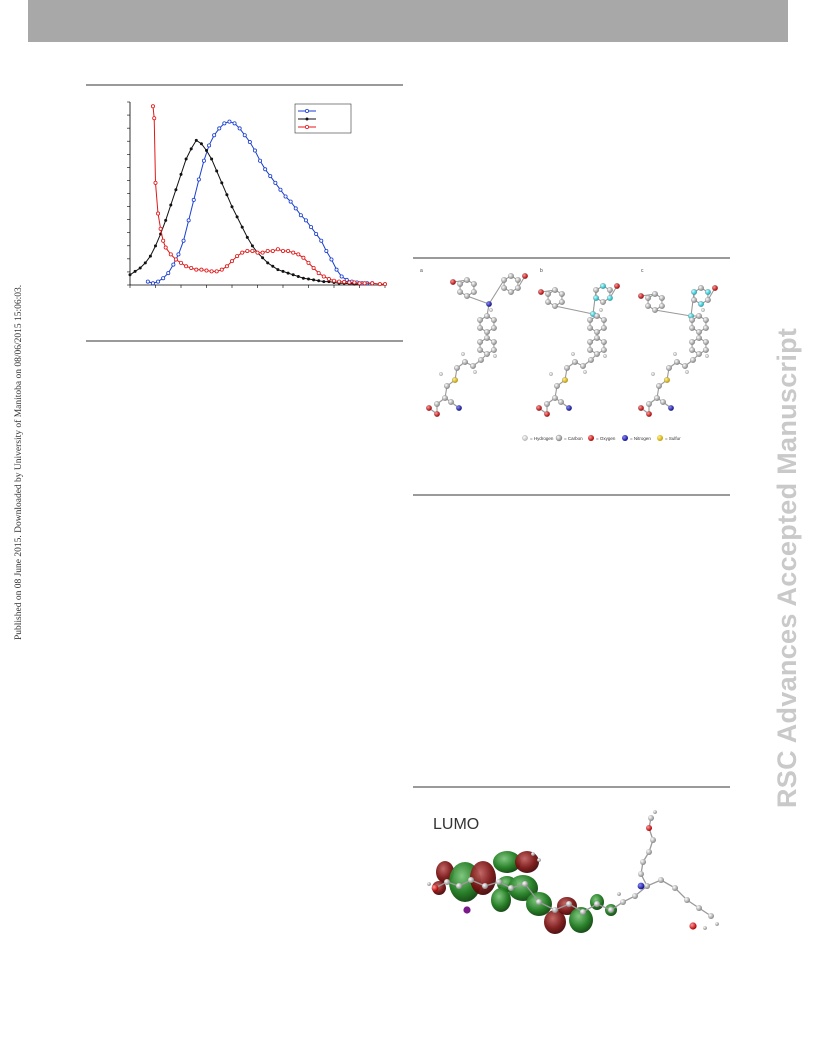 This screenshot has height=1056, width=816. I want to click on lumo-nitrogen, so click(641, 886).